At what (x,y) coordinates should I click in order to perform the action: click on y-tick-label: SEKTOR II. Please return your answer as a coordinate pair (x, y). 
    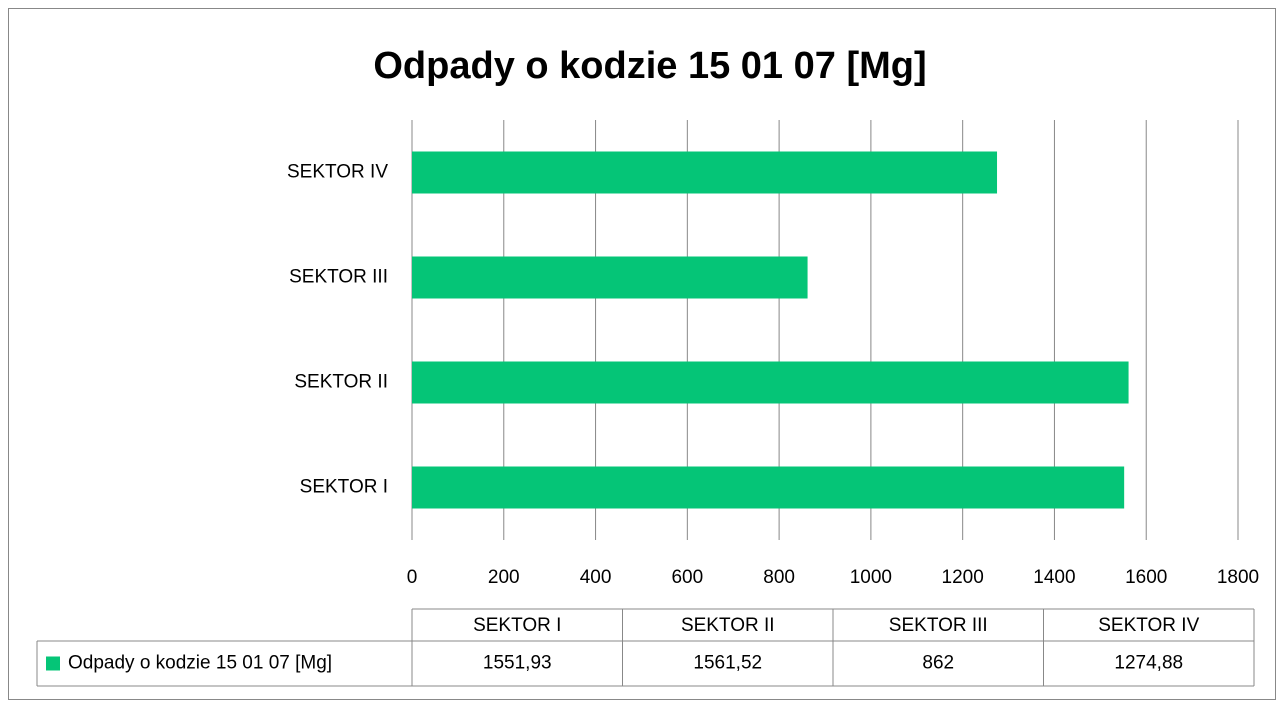
    Looking at the image, I should click on (341, 382).